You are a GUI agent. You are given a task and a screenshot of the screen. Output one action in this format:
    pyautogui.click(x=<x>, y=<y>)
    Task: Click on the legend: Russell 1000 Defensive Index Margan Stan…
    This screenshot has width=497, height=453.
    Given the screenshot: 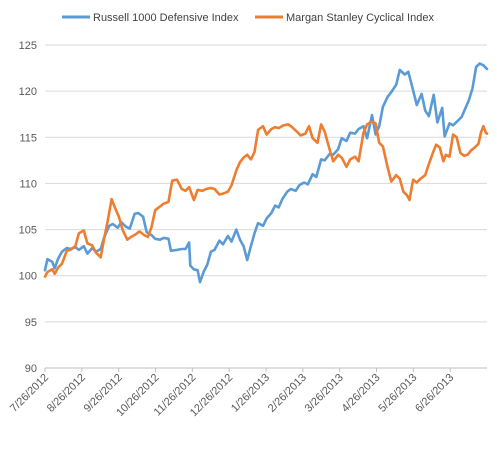 What is the action you would take?
    pyautogui.click(x=248, y=18)
    